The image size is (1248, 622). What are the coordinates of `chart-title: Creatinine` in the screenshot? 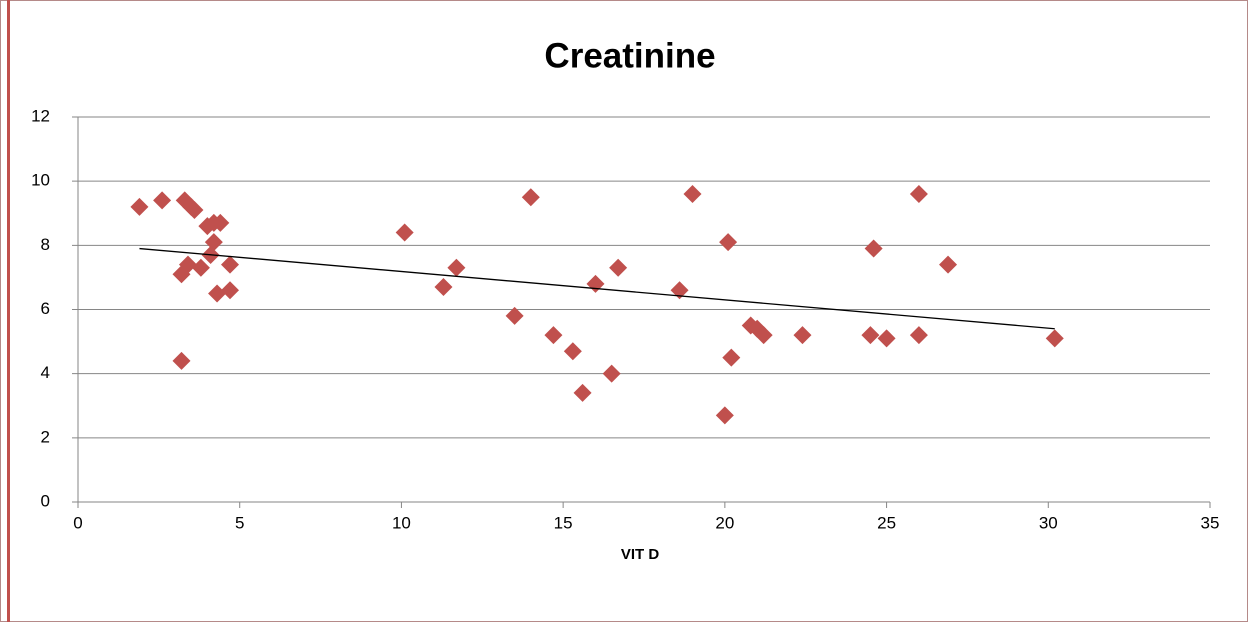 It's located at (629, 55).